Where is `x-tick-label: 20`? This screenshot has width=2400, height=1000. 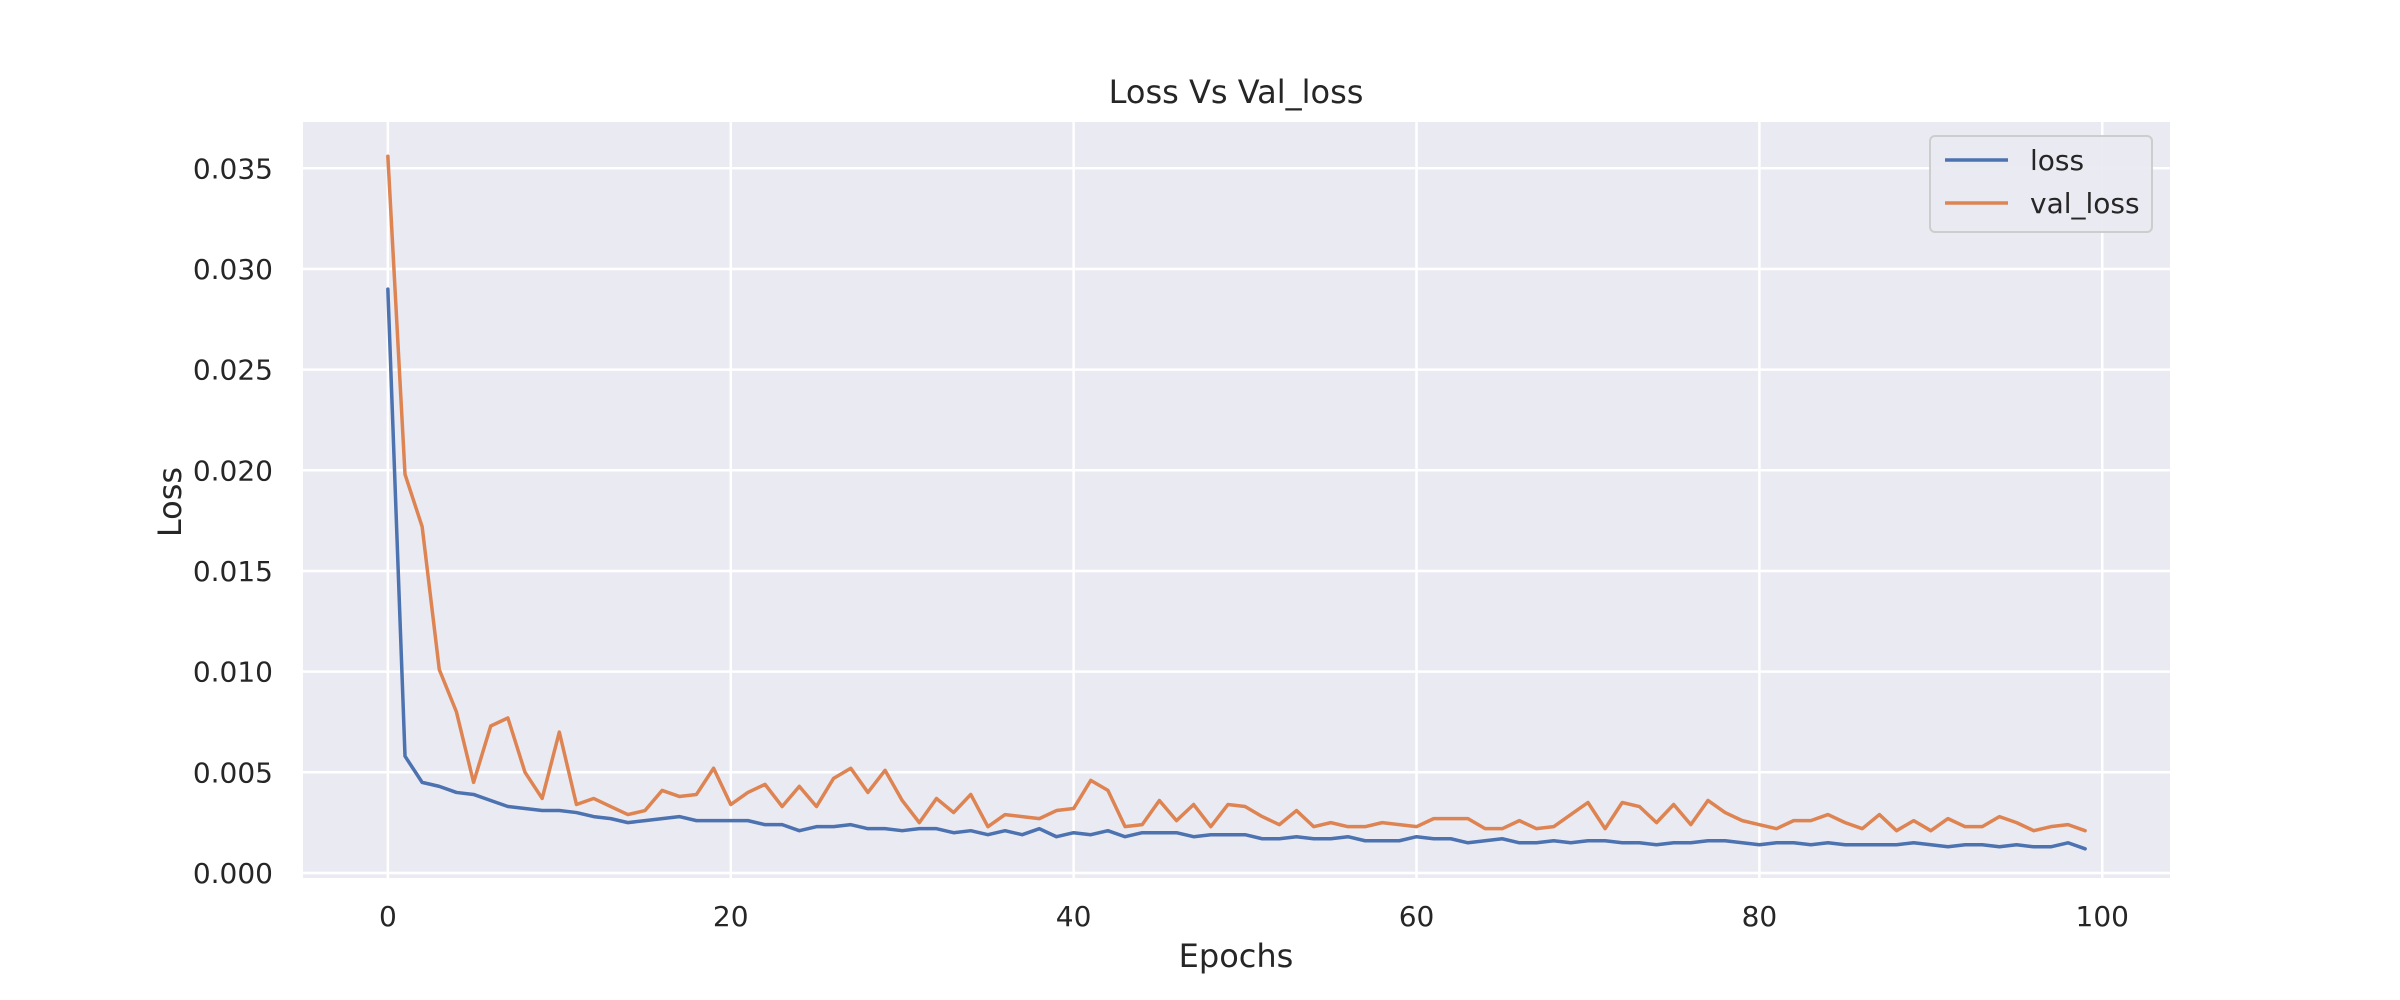
x-tick-label: 20 is located at coordinates (731, 916).